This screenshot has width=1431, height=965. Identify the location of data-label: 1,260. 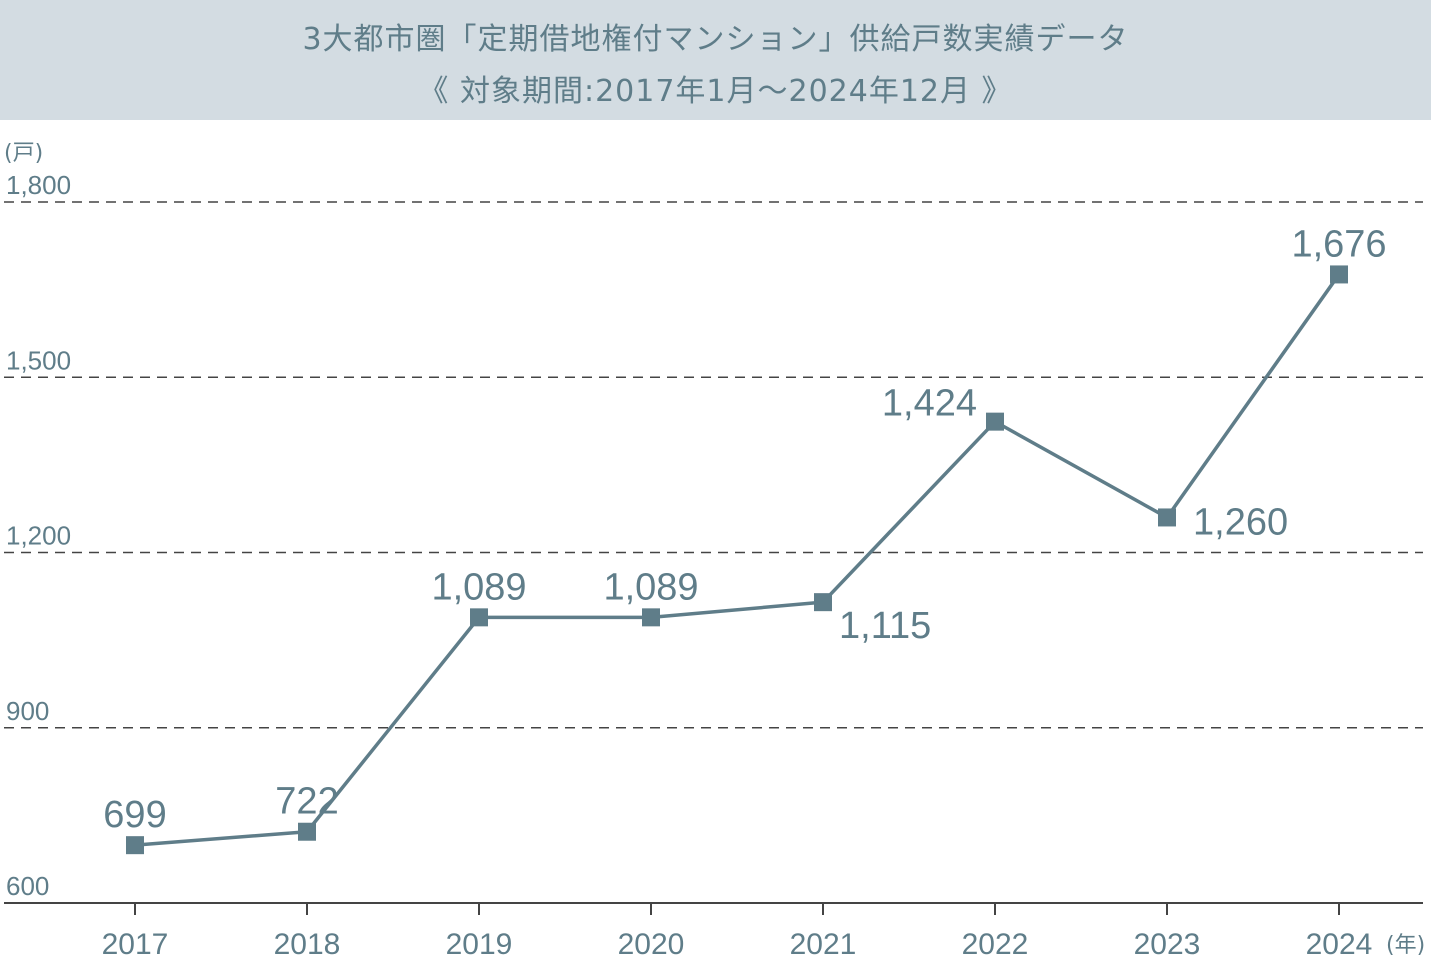
(1240, 522).